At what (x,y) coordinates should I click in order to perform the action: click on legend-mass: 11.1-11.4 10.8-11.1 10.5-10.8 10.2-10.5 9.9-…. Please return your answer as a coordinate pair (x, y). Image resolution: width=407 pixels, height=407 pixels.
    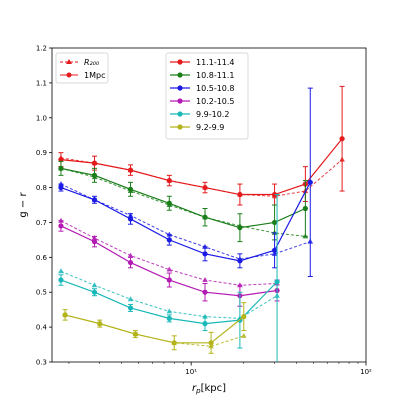
    Looking at the image, I should click on (207, 96).